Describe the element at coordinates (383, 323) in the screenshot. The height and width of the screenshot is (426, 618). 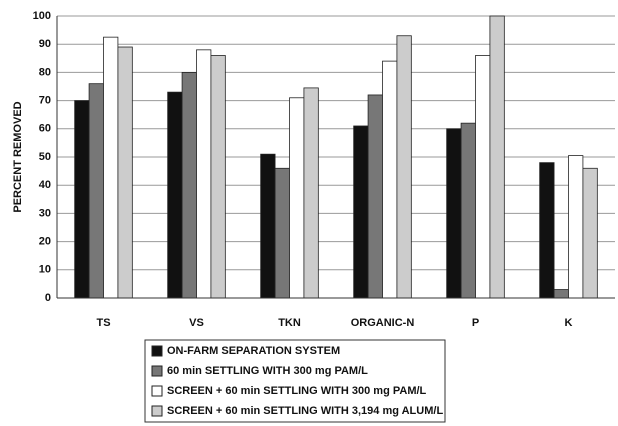
I see `x-tick-label: ORGANIC-N` at that location.